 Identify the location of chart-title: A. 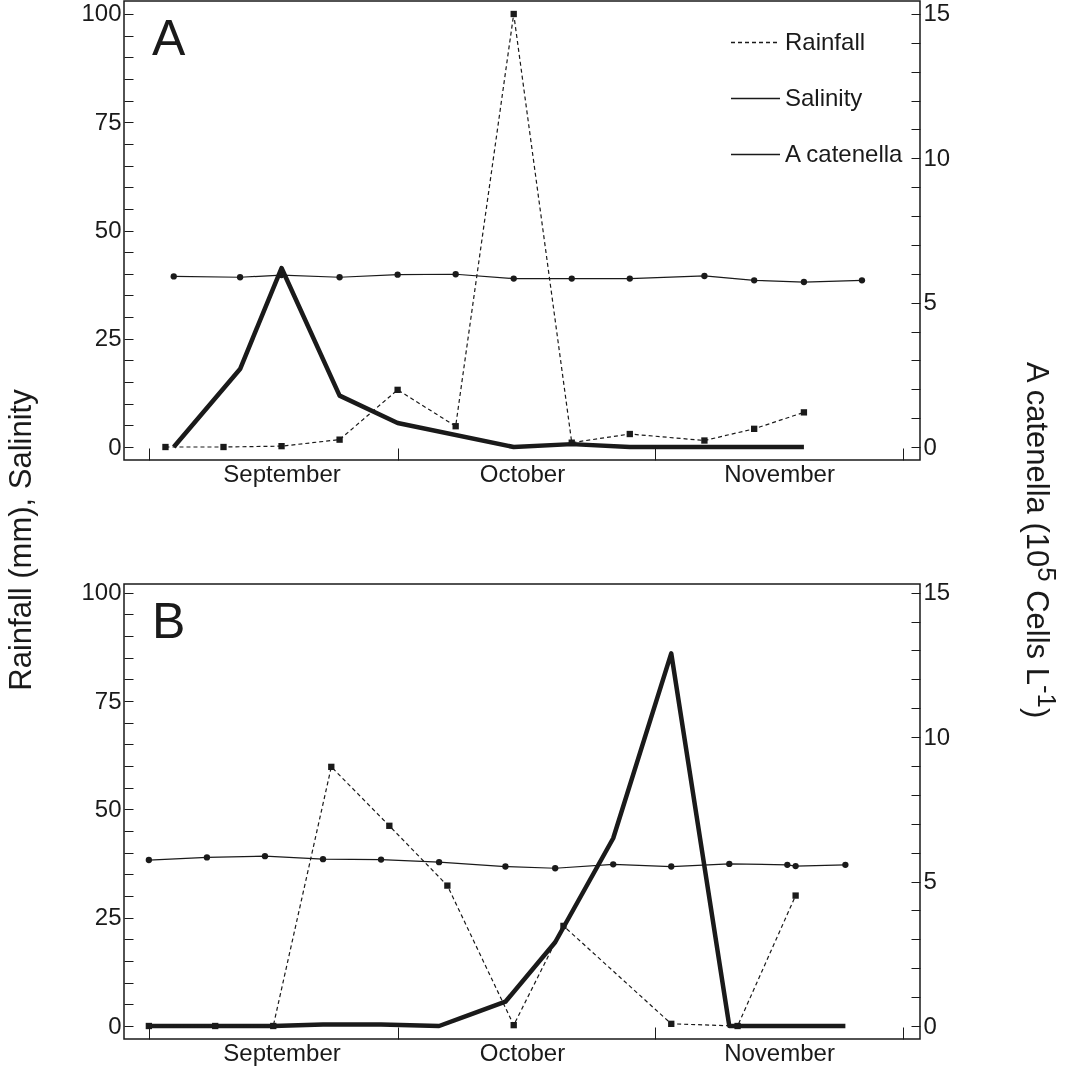
(169, 38).